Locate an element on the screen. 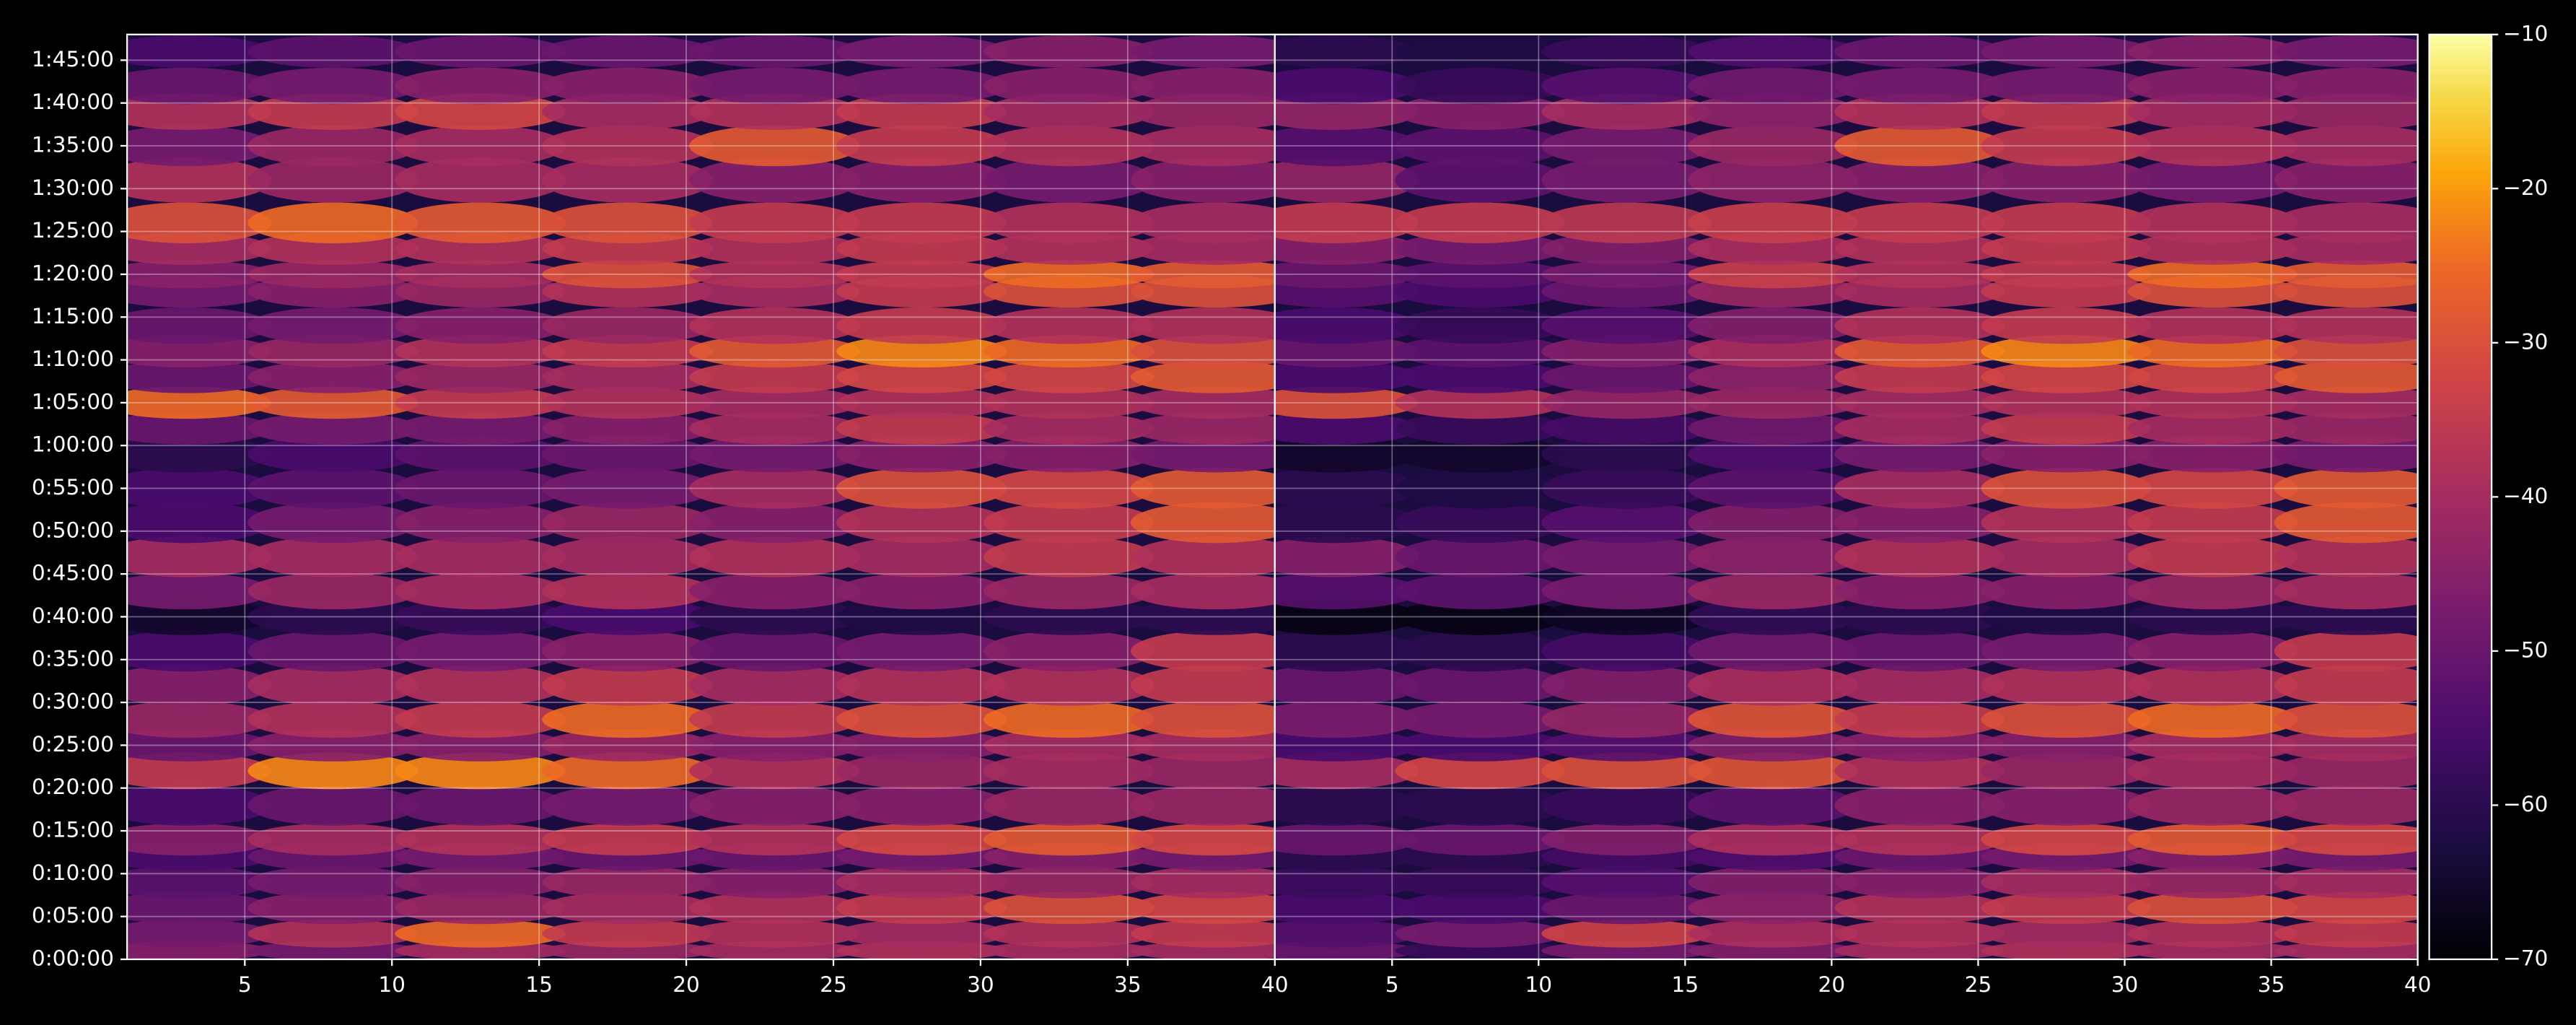 The height and width of the screenshot is (1025, 2576). y-tick-label: 1:30:00 is located at coordinates (73, 187).